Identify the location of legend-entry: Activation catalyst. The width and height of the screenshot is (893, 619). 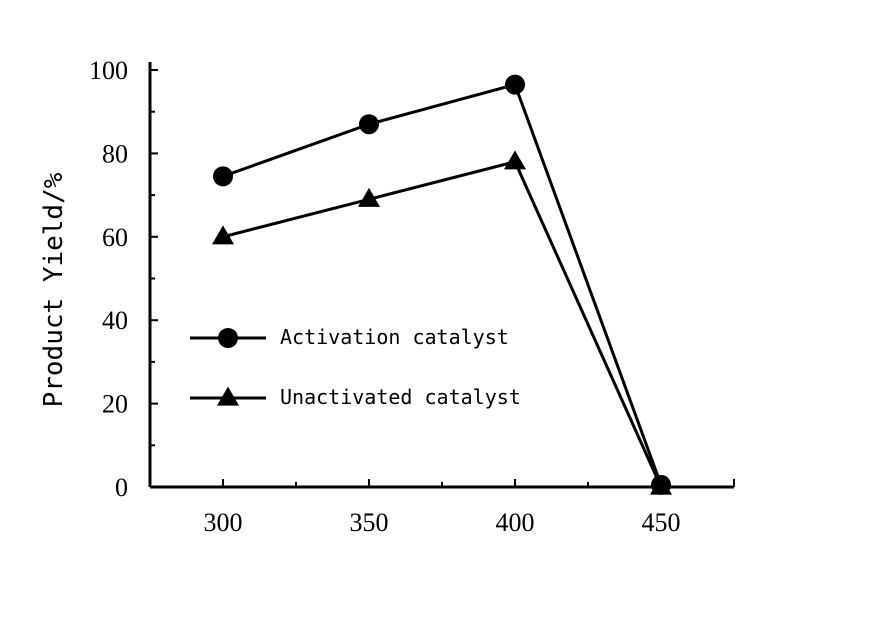
(349, 337).